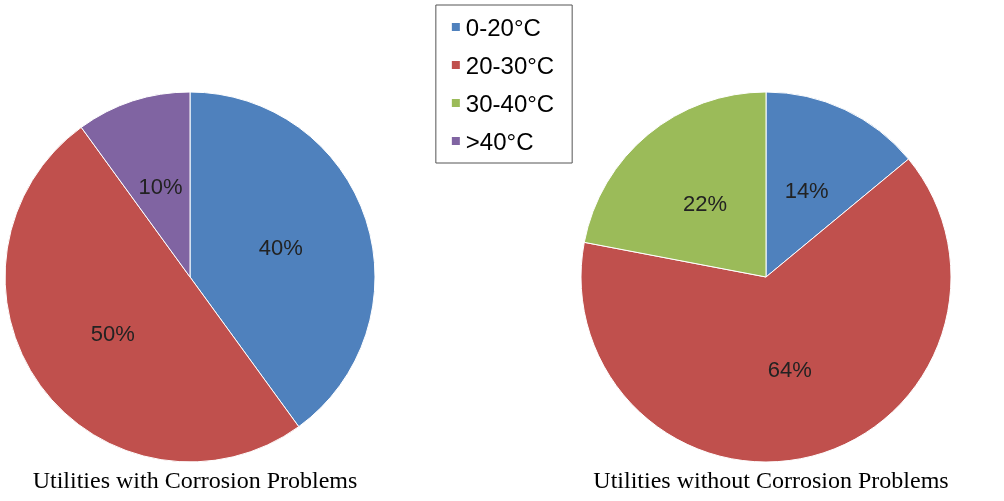 This screenshot has width=1004, height=501. What do you see at coordinates (705, 203) in the screenshot?
I see `data-label: 22%` at bounding box center [705, 203].